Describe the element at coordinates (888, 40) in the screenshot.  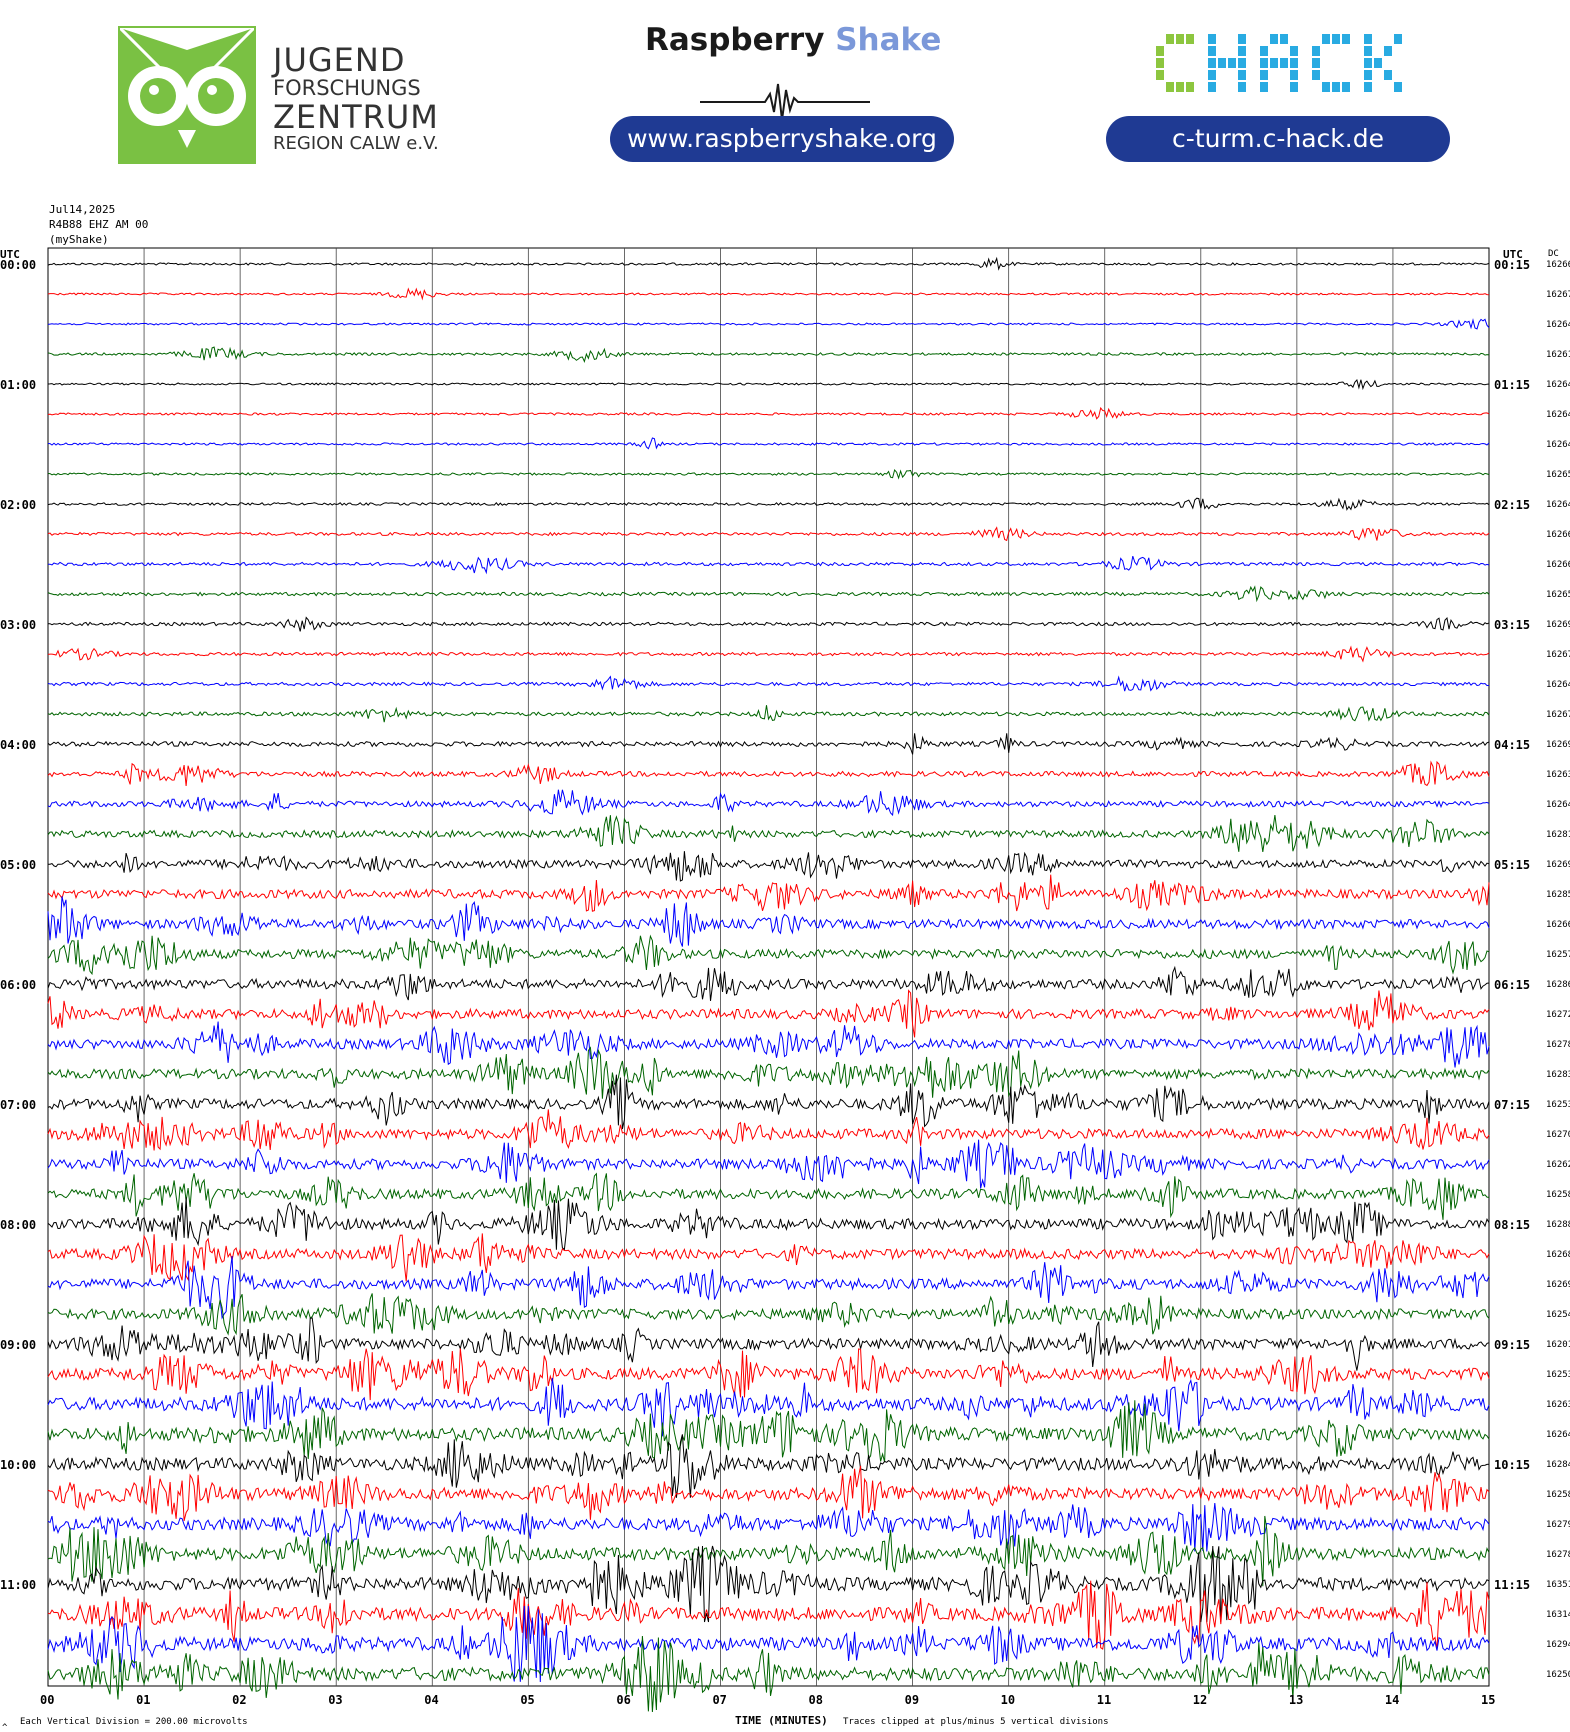
I see `raspberry-shake-title-accent: Shake` at that location.